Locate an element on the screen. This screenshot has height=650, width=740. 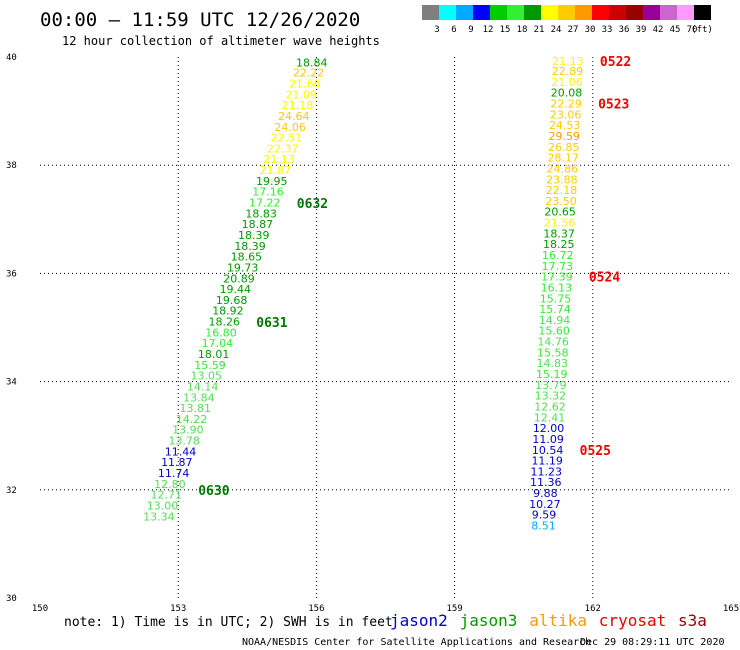
wave-height-point: 19.68 is located at coordinates (232, 300).